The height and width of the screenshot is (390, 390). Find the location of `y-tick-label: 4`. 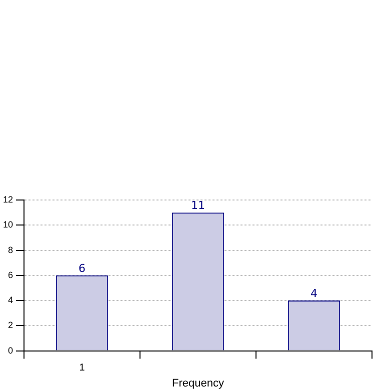

y-tick-label: 4 is located at coordinates (11, 300).